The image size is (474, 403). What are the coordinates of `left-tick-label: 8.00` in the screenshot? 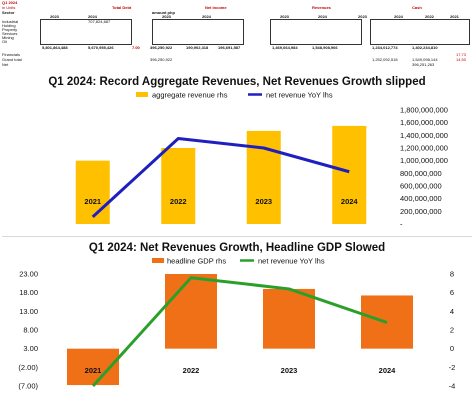 It's located at (30, 330).